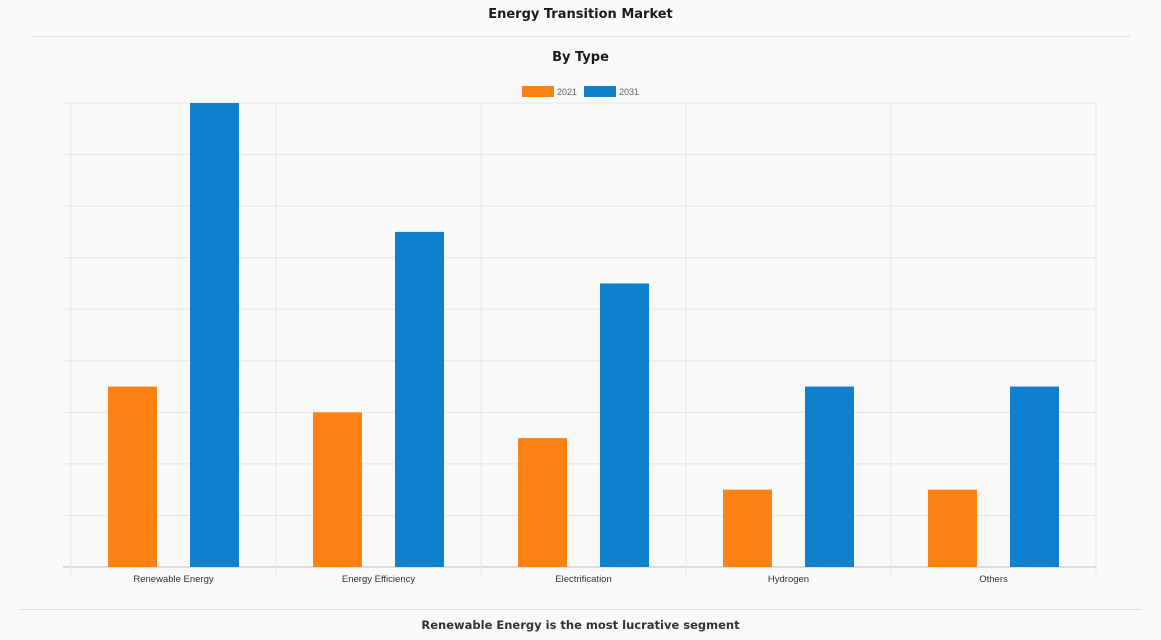 The width and height of the screenshot is (1161, 640). What do you see at coordinates (581, 36) in the screenshot?
I see `header-divider` at bounding box center [581, 36].